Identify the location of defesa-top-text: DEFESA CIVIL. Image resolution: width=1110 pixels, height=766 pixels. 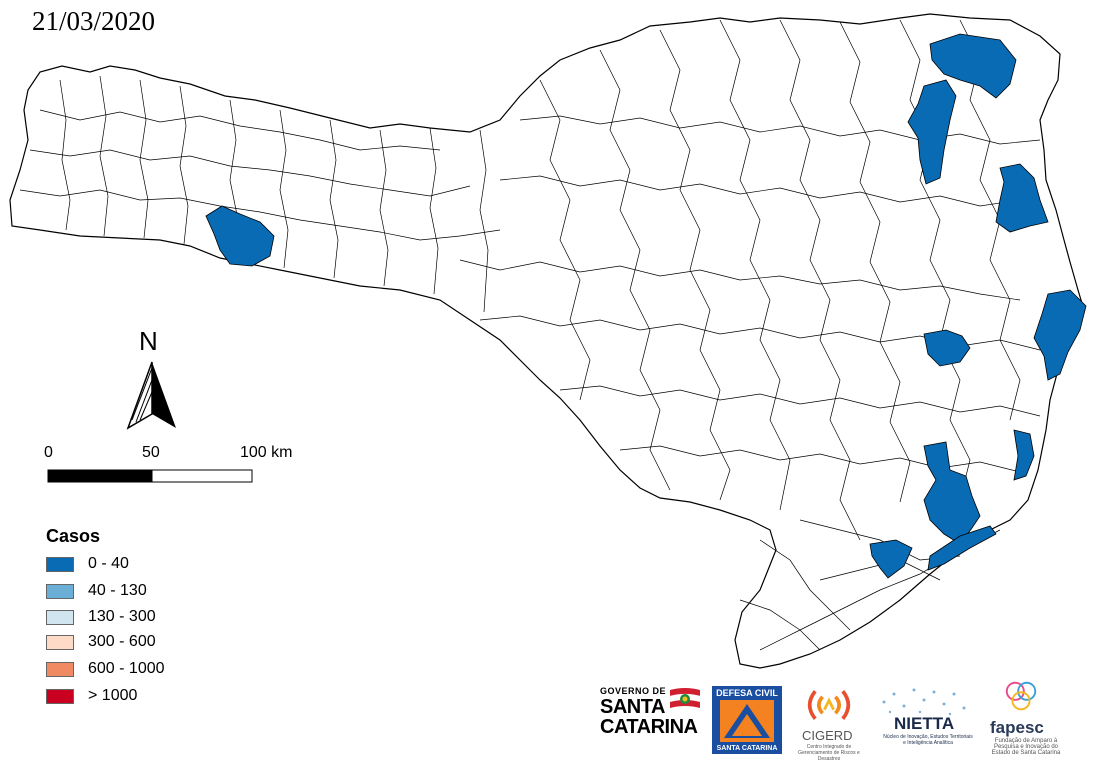
(747, 693).